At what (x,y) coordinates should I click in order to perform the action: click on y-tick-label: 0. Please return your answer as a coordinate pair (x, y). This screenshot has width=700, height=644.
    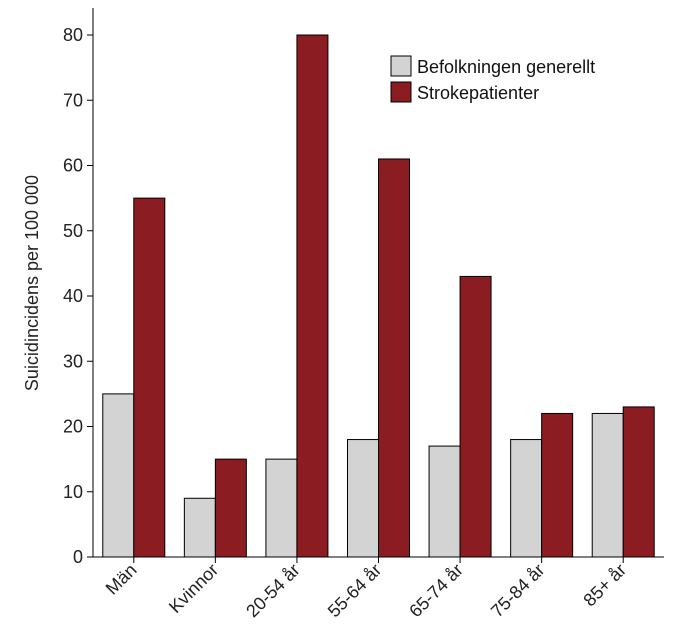
    Looking at the image, I should click on (78, 557).